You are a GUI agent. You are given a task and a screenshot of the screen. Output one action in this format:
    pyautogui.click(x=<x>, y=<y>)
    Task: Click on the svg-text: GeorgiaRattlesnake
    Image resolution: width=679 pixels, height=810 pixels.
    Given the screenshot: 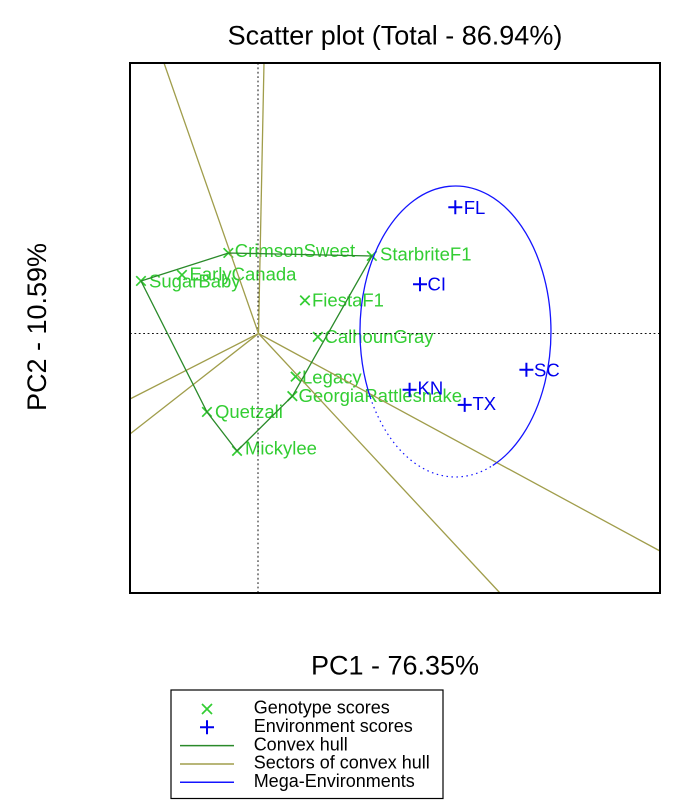 What is the action you would take?
    pyautogui.click(x=381, y=395)
    